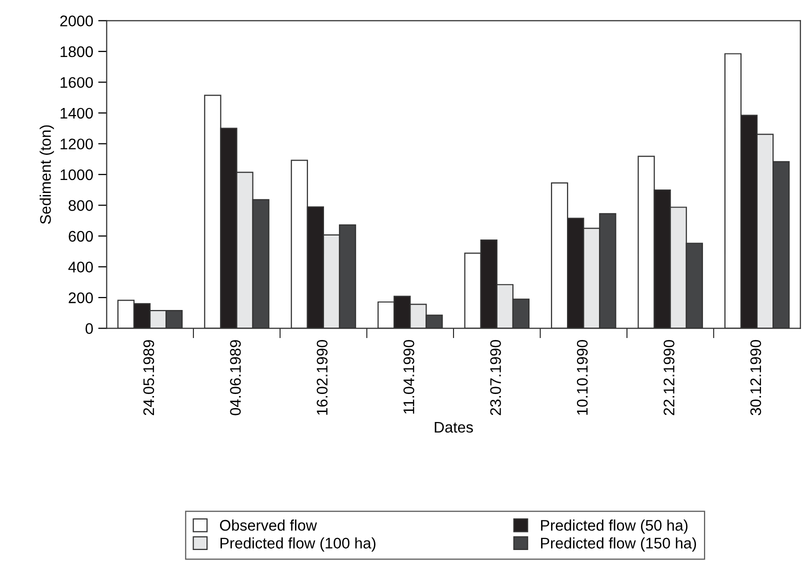  Describe the element at coordinates (47, 174) in the screenshot. I see `y-axis-title: Sediment (ton)` at that location.